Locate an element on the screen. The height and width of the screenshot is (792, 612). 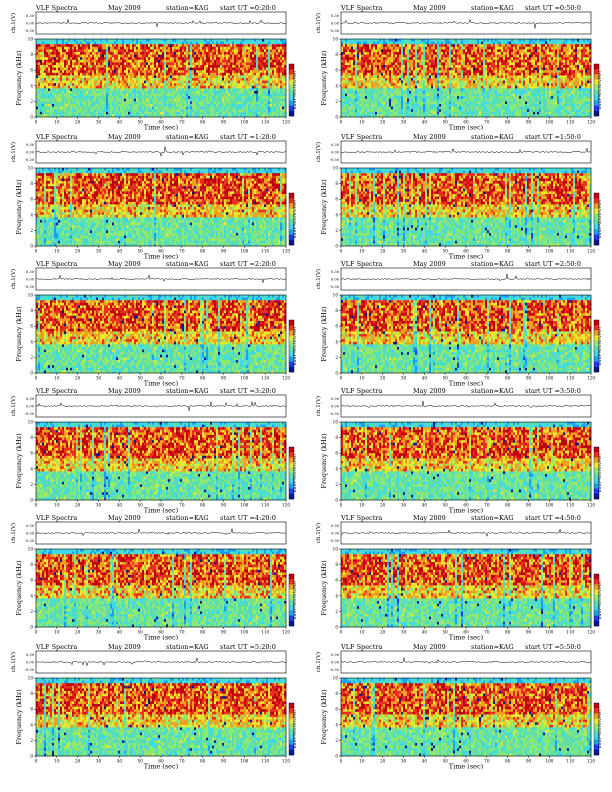
panel-date: May 2009 is located at coordinates (429, 518).